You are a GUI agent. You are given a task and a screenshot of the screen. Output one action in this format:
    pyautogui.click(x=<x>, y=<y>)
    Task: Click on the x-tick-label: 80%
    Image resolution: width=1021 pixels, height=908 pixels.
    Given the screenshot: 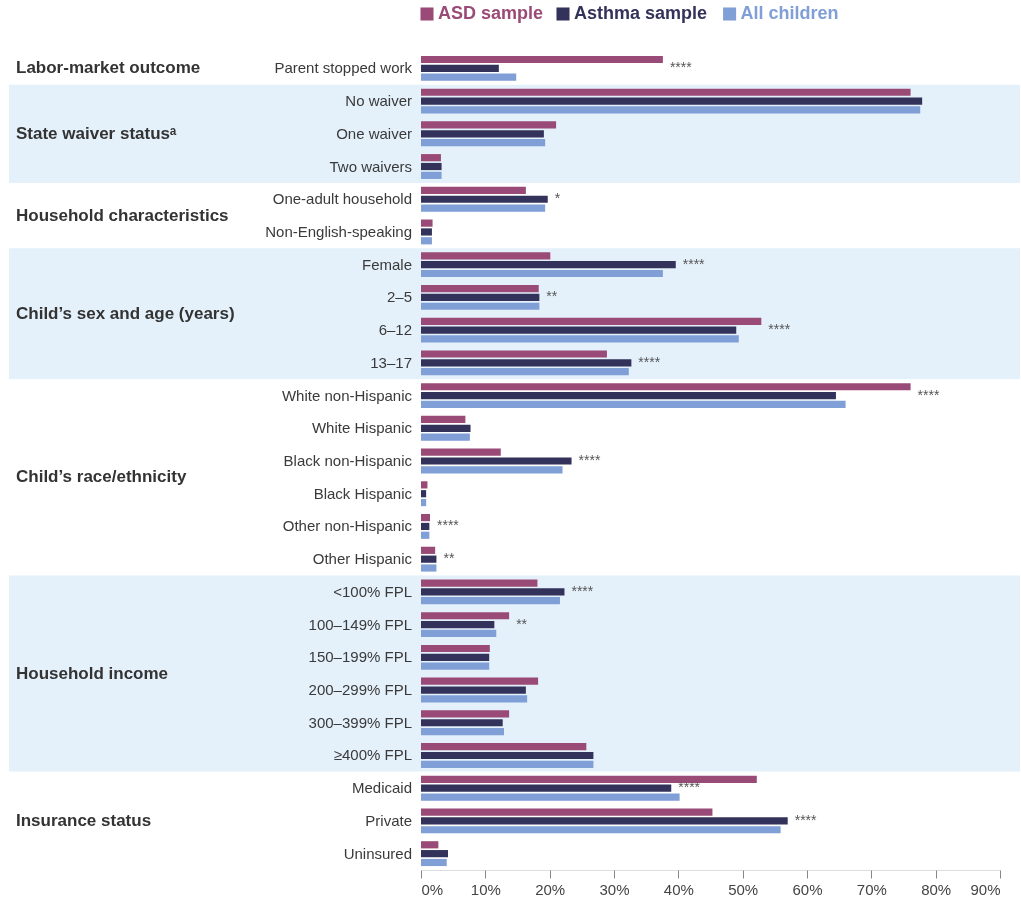 What is the action you would take?
    pyautogui.click(x=936, y=889)
    